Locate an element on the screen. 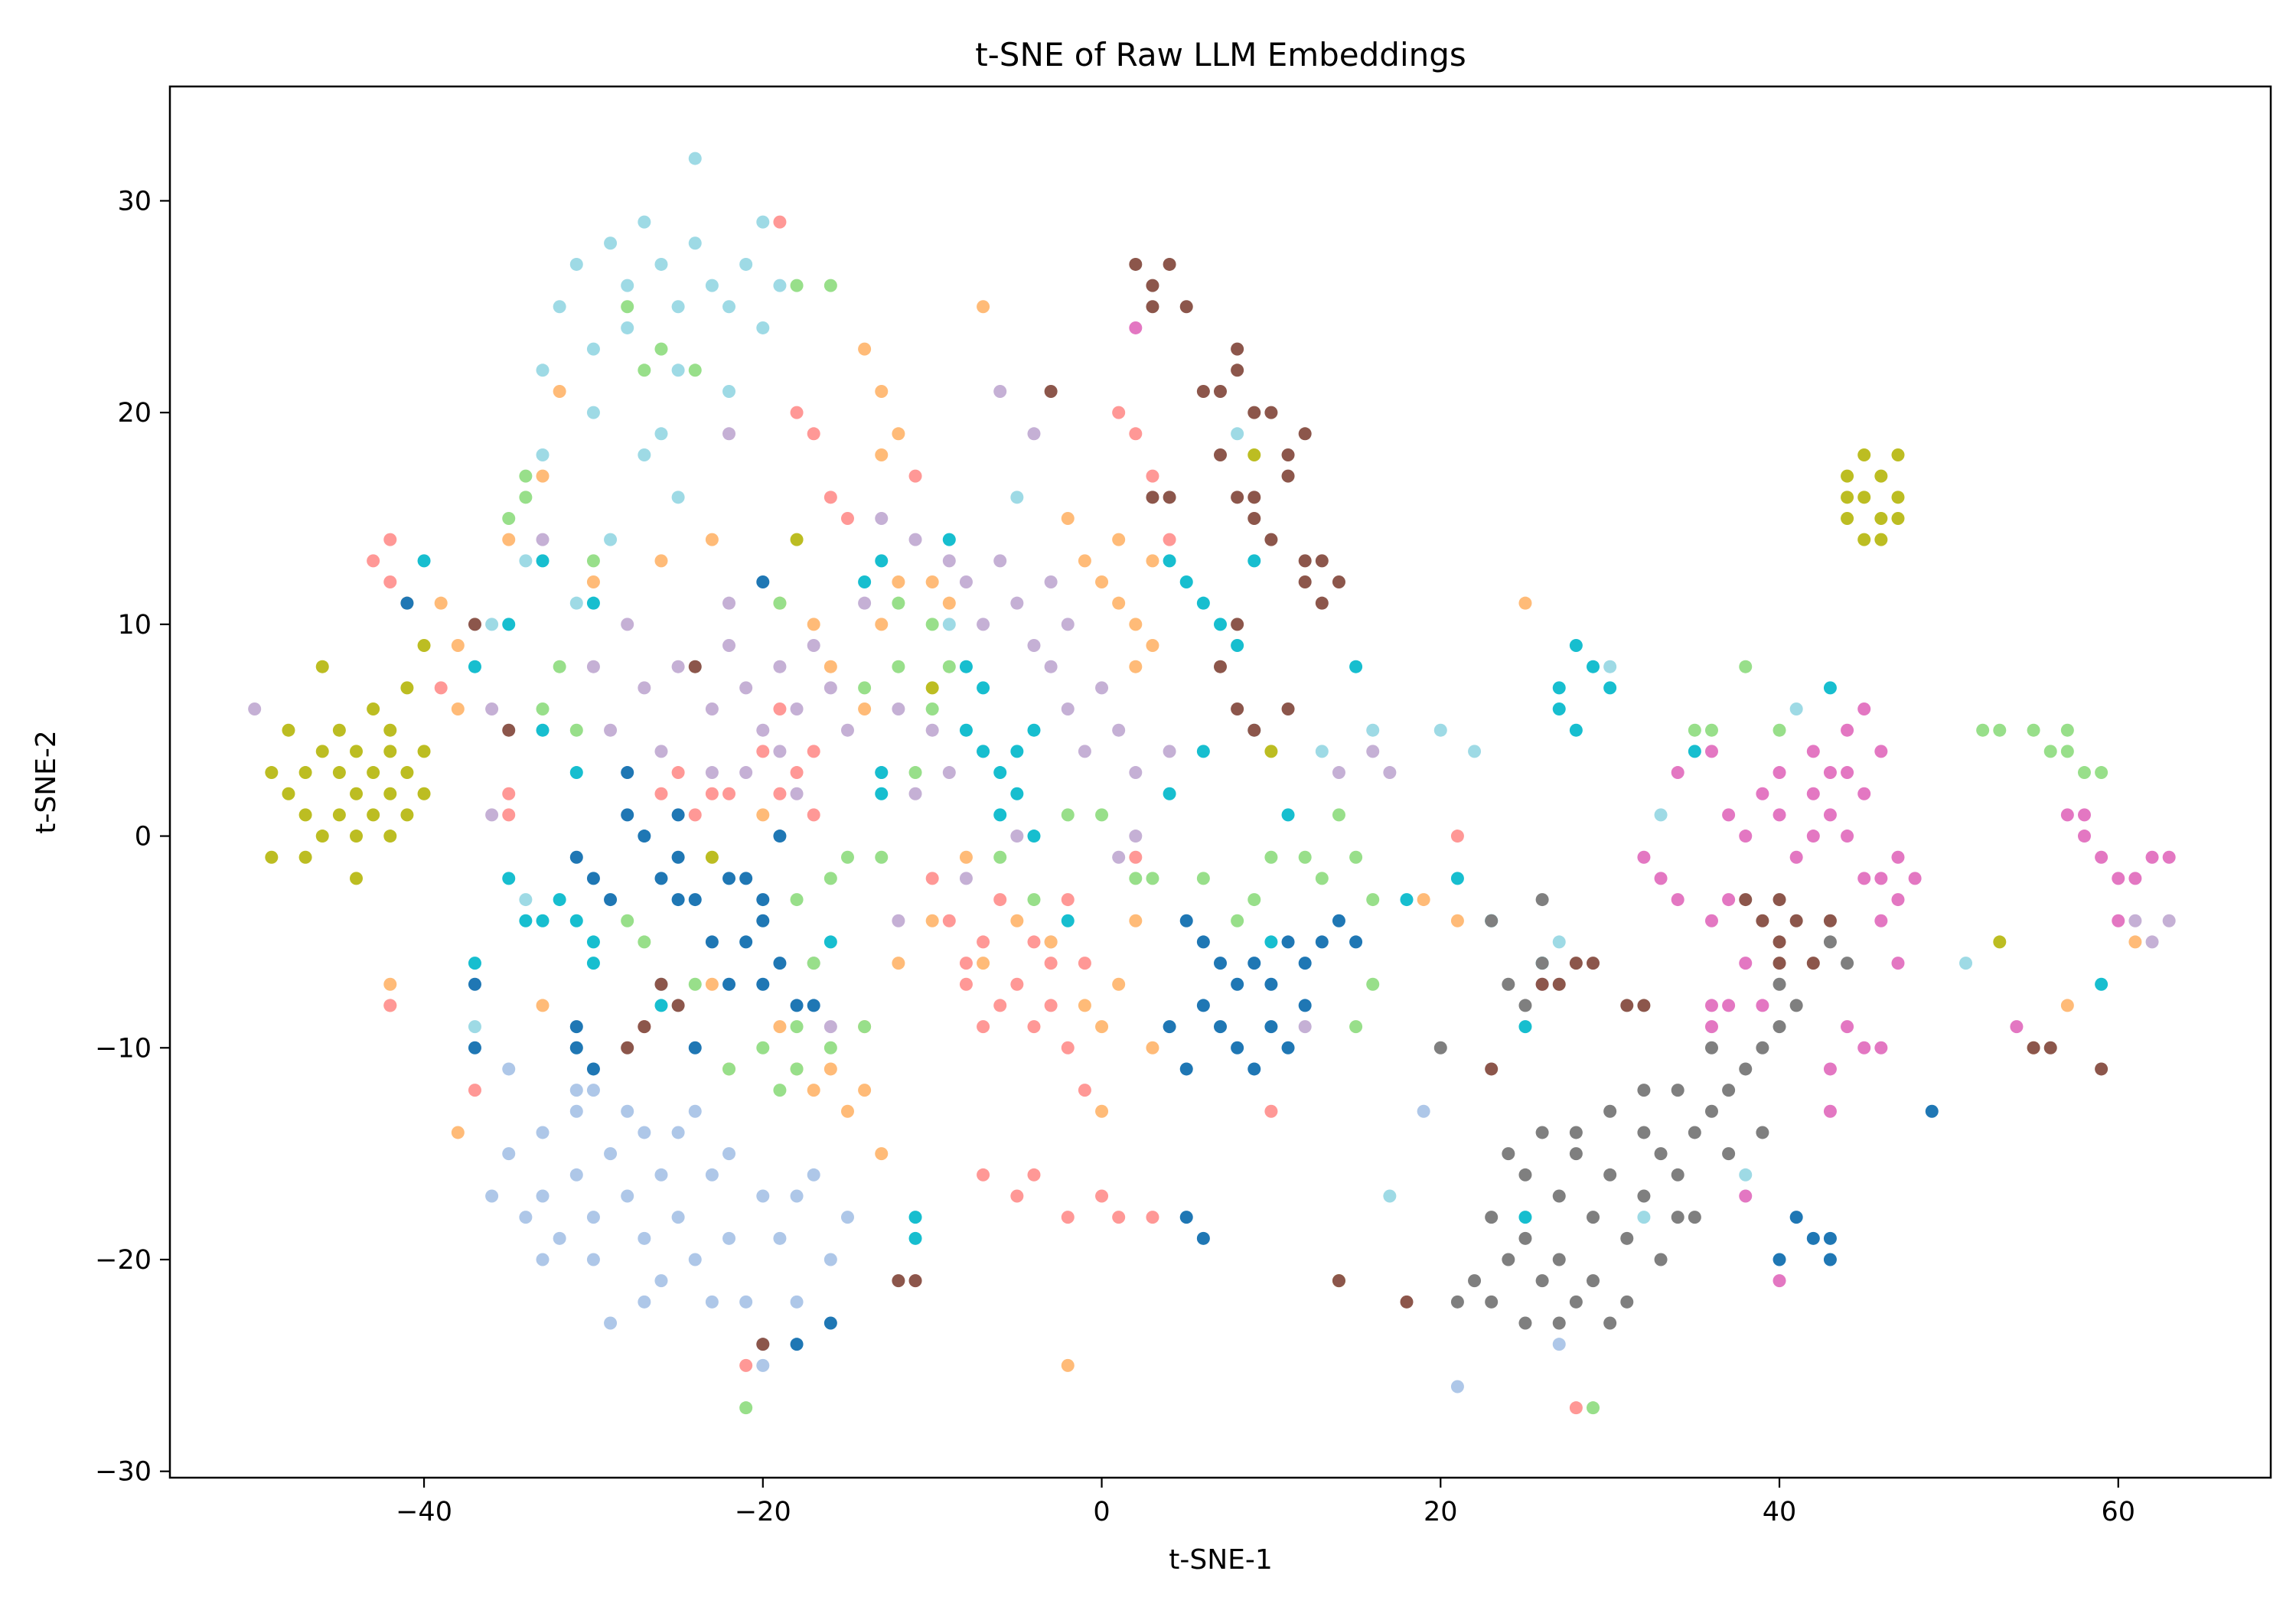 This screenshot has height=1607, width=2296. y-tick-label: 0 is located at coordinates (143, 837).